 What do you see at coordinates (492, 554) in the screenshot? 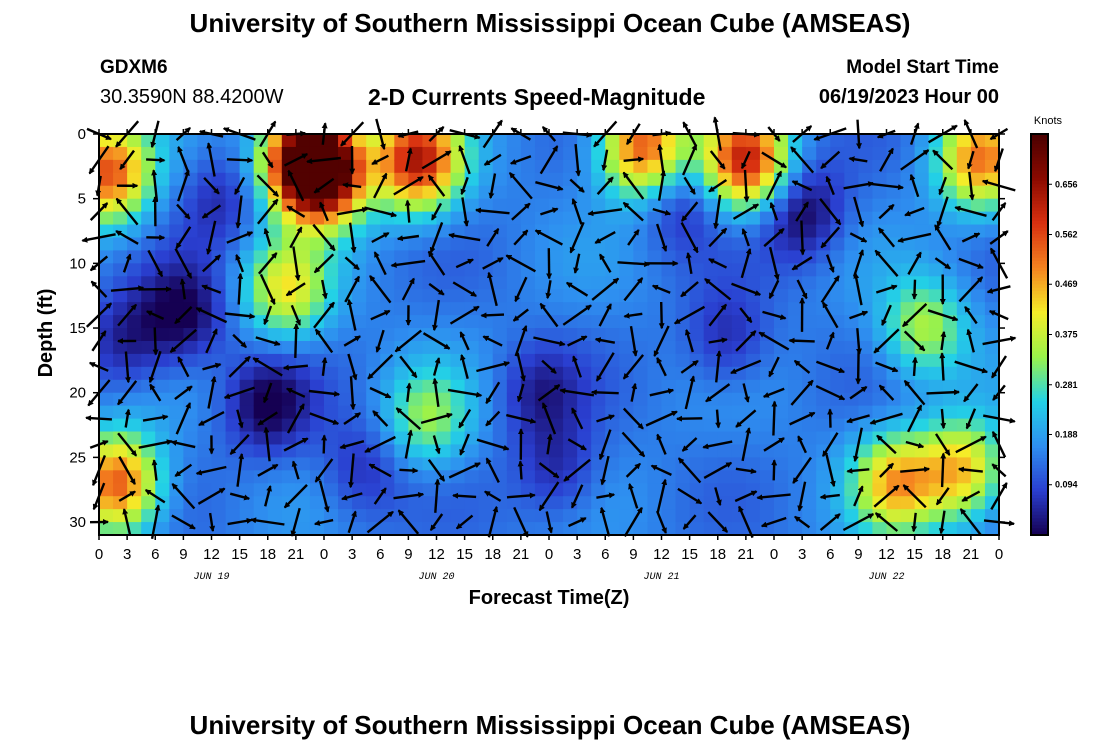
I see `x-tick-label: 18` at bounding box center [492, 554].